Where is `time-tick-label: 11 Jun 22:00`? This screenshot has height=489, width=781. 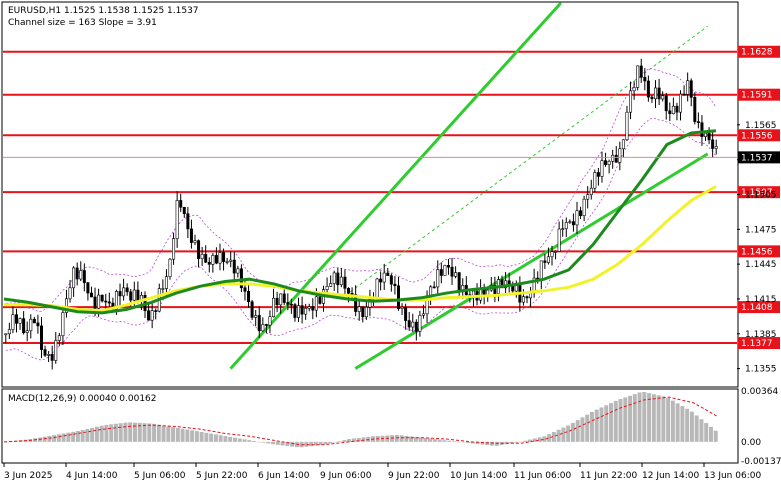 time-tick-label: 11 Jun 22:00 is located at coordinates (608, 476).